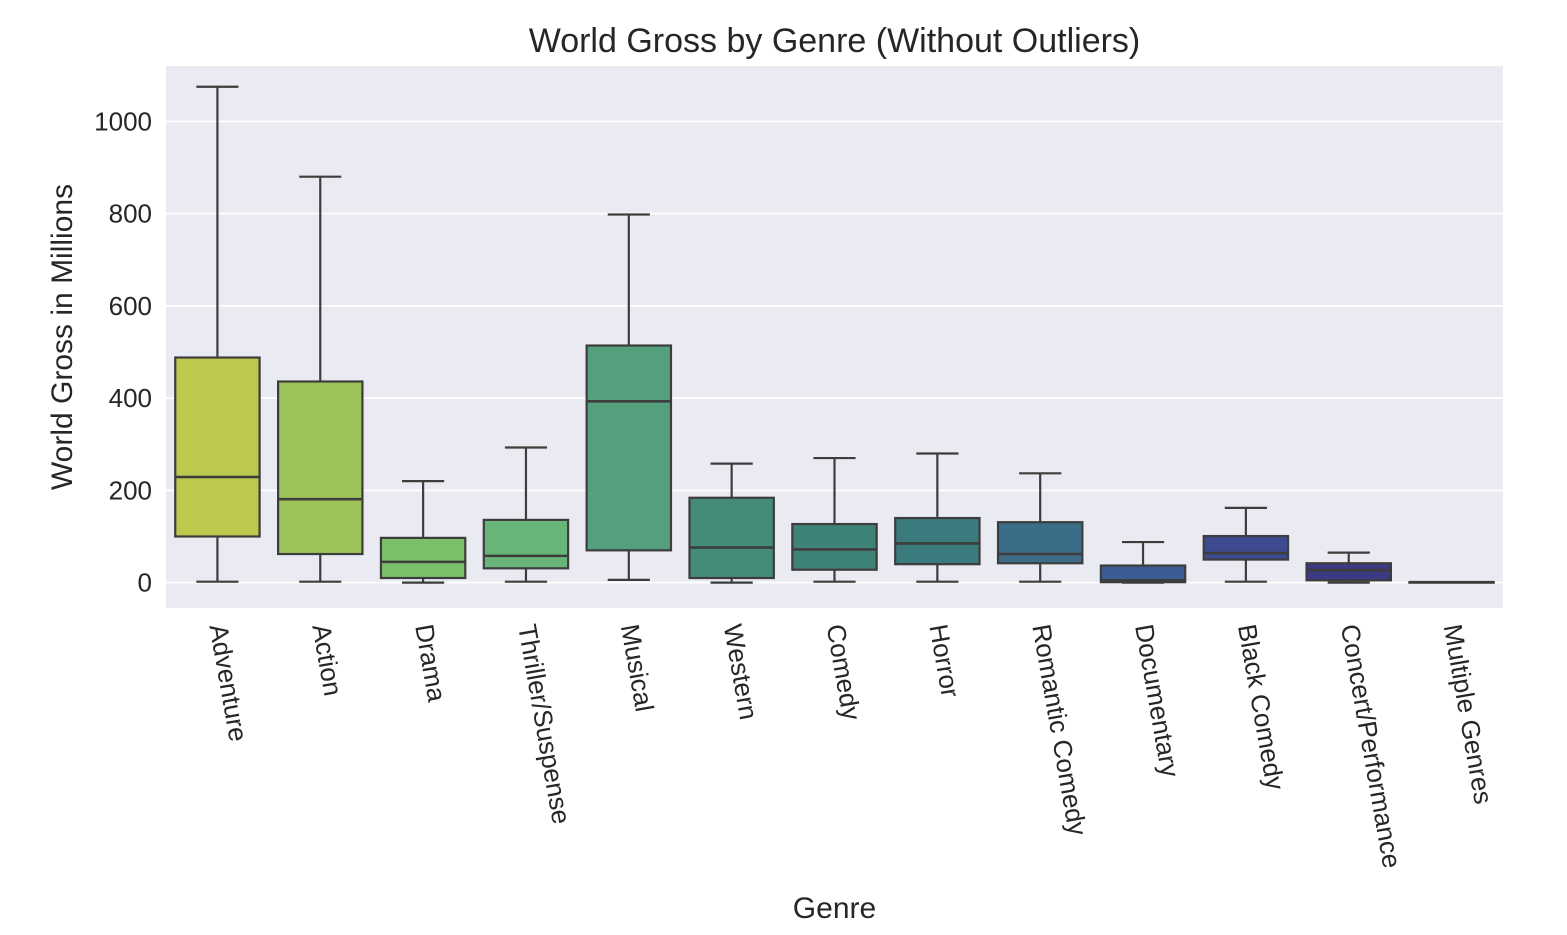  I want to click on x-tick-label: Adventure, so click(229, 683).